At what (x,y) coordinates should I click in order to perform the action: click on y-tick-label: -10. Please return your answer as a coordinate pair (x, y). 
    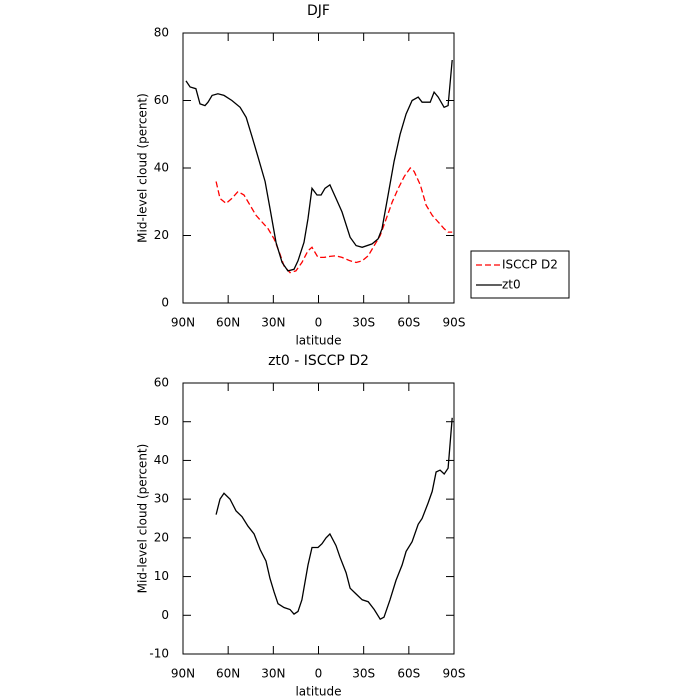
    Looking at the image, I should click on (159, 654).